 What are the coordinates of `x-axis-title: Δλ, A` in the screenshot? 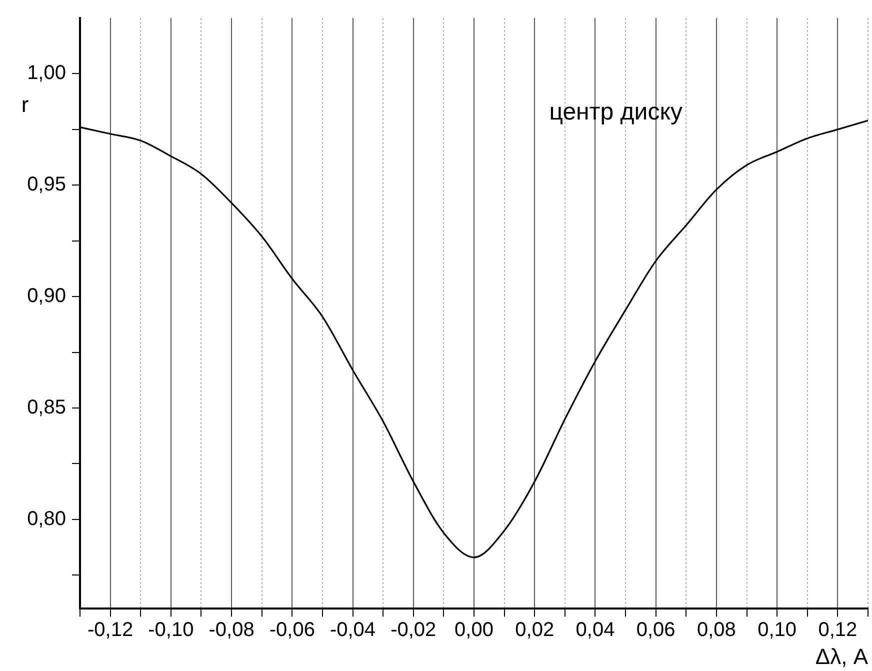 It's located at (841, 656).